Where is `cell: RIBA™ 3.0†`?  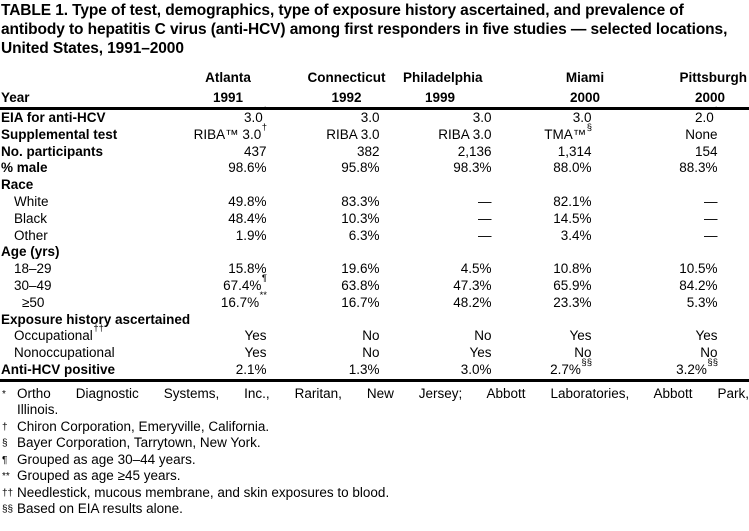 cell: RIBA™ 3.0† is located at coordinates (230, 131).